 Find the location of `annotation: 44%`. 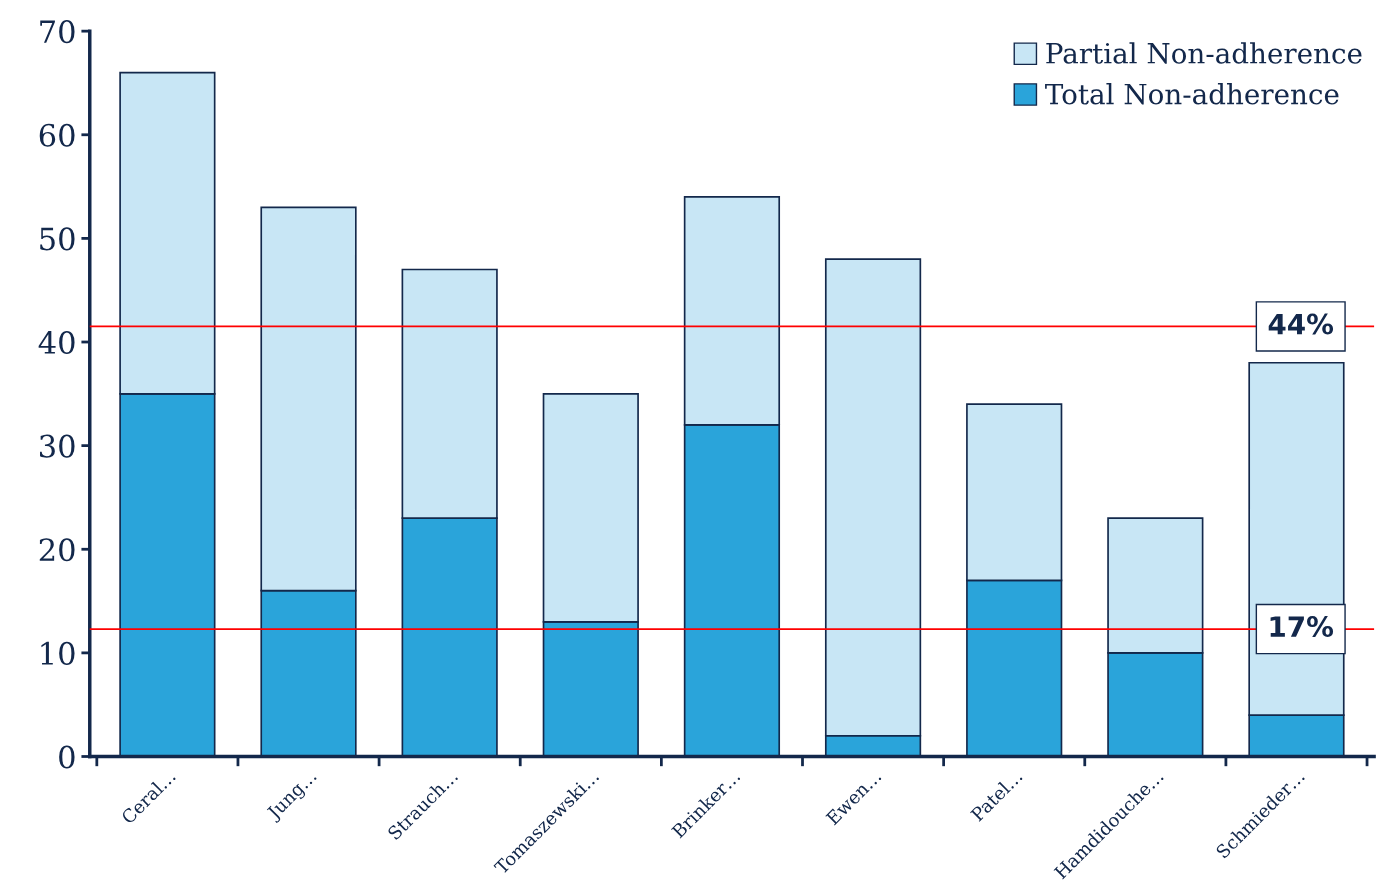

annotation: 44% is located at coordinates (1301, 324).